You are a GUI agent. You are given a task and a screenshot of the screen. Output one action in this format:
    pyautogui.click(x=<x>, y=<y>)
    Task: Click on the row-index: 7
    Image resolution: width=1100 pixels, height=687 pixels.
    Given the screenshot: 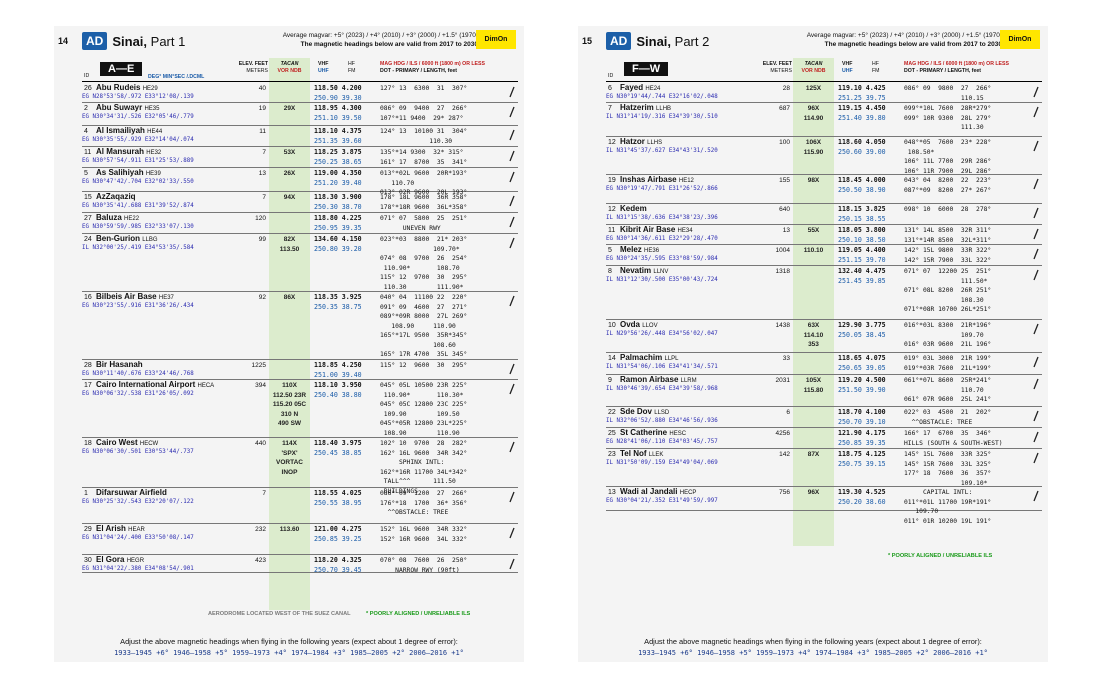 What is the action you would take?
    pyautogui.click(x=610, y=108)
    